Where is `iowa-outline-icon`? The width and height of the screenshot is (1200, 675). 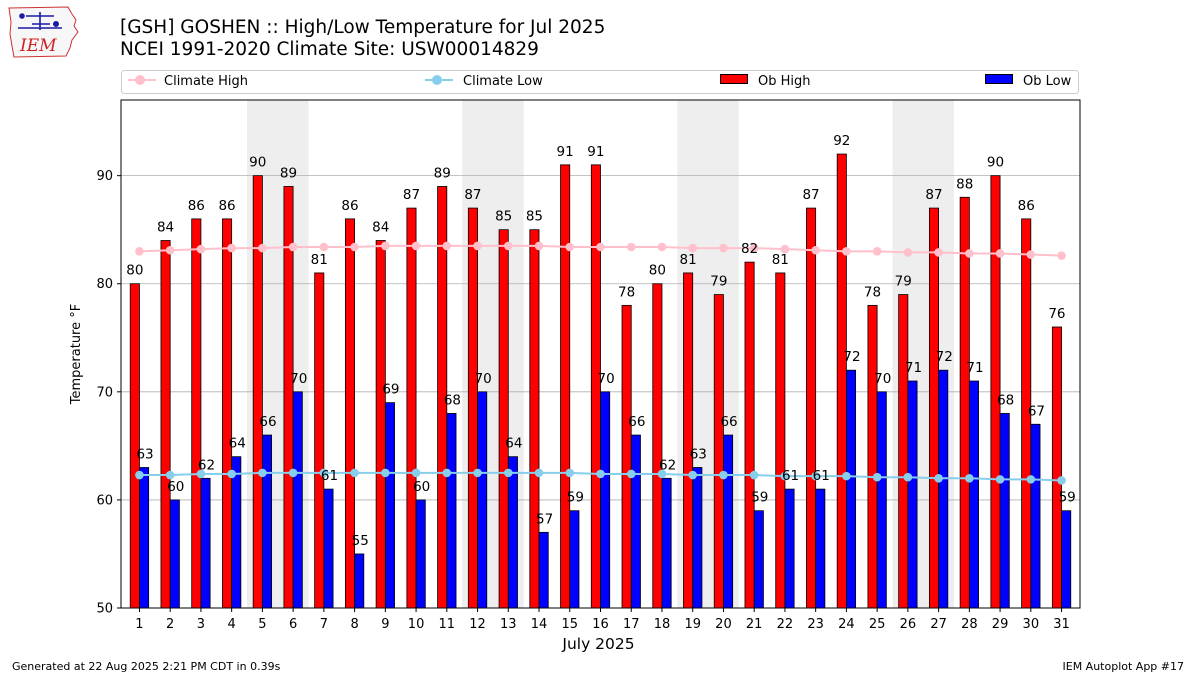
iowa-outline-icon is located at coordinates (43, 32).